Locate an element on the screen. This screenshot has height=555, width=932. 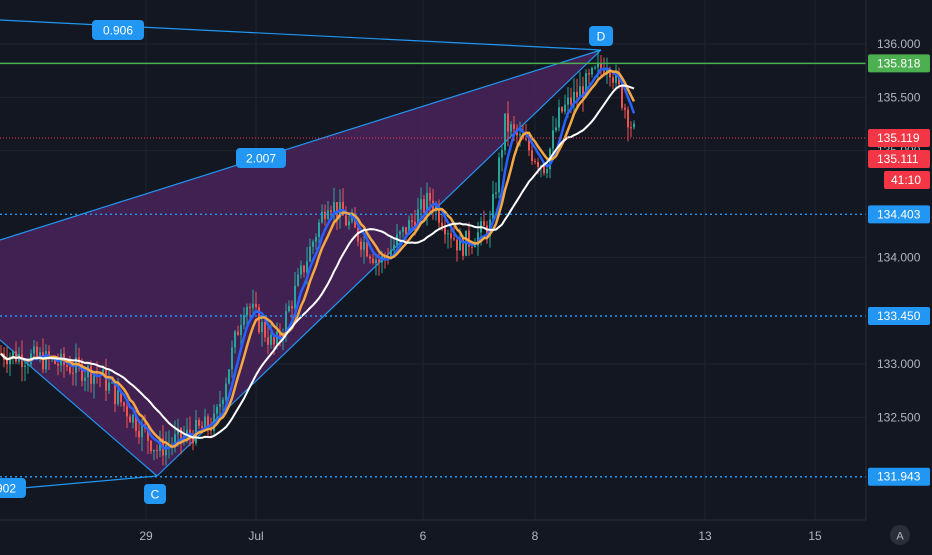
auto-scale-button is located at coordinates (900, 535).